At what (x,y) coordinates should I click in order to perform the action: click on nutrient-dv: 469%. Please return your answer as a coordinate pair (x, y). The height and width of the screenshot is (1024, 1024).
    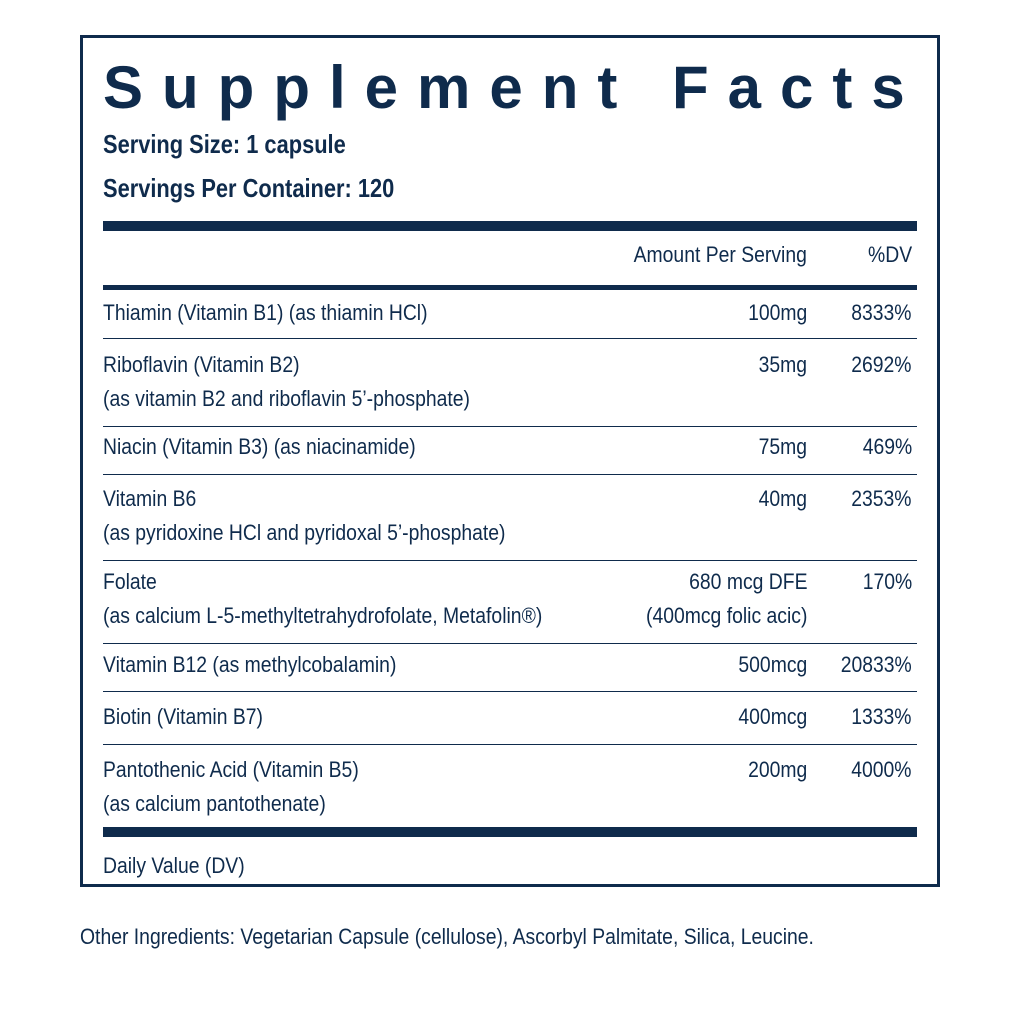
    Looking at the image, I should click on (887, 446).